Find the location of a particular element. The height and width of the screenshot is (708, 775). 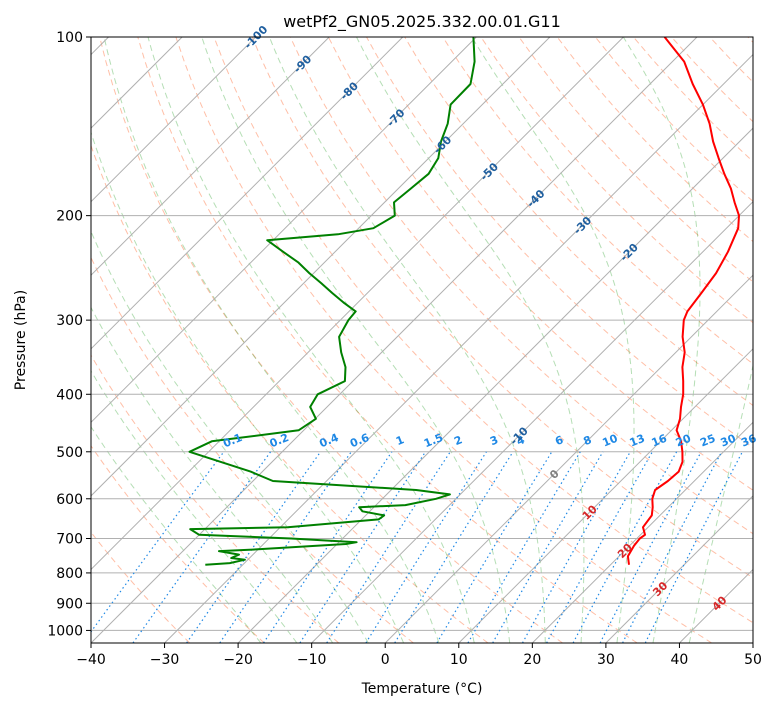

x-tick-label: 40 is located at coordinates (680, 660).